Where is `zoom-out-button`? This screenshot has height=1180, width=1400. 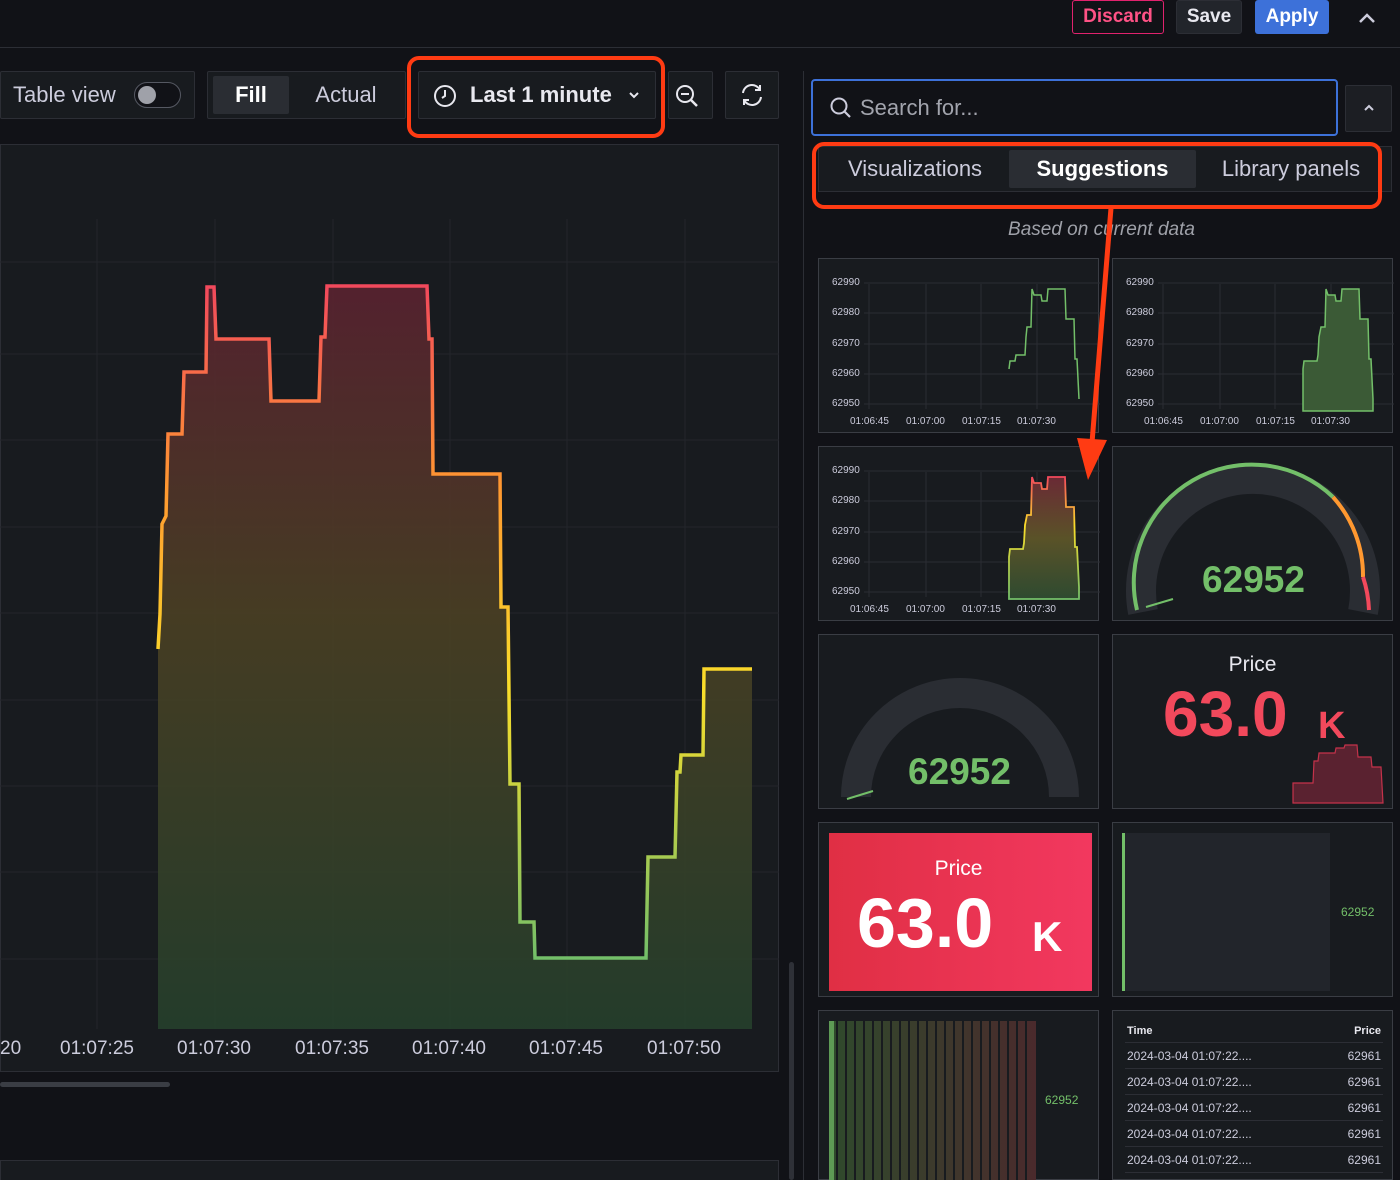 zoom-out-button is located at coordinates (690, 95).